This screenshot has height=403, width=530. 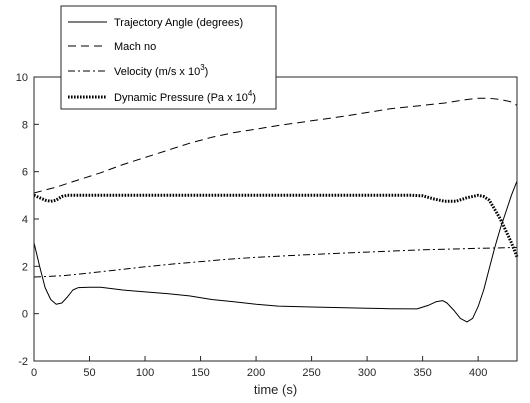 What do you see at coordinates (25, 220) in the screenshot?
I see `y-tick-label: 4` at bounding box center [25, 220].